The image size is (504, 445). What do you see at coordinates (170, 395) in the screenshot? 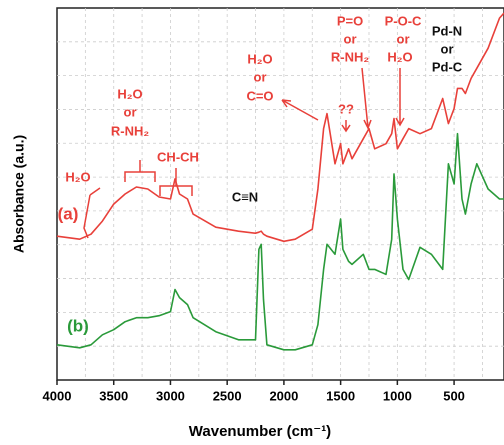
I see `x-tick-label: 3000` at bounding box center [170, 395].